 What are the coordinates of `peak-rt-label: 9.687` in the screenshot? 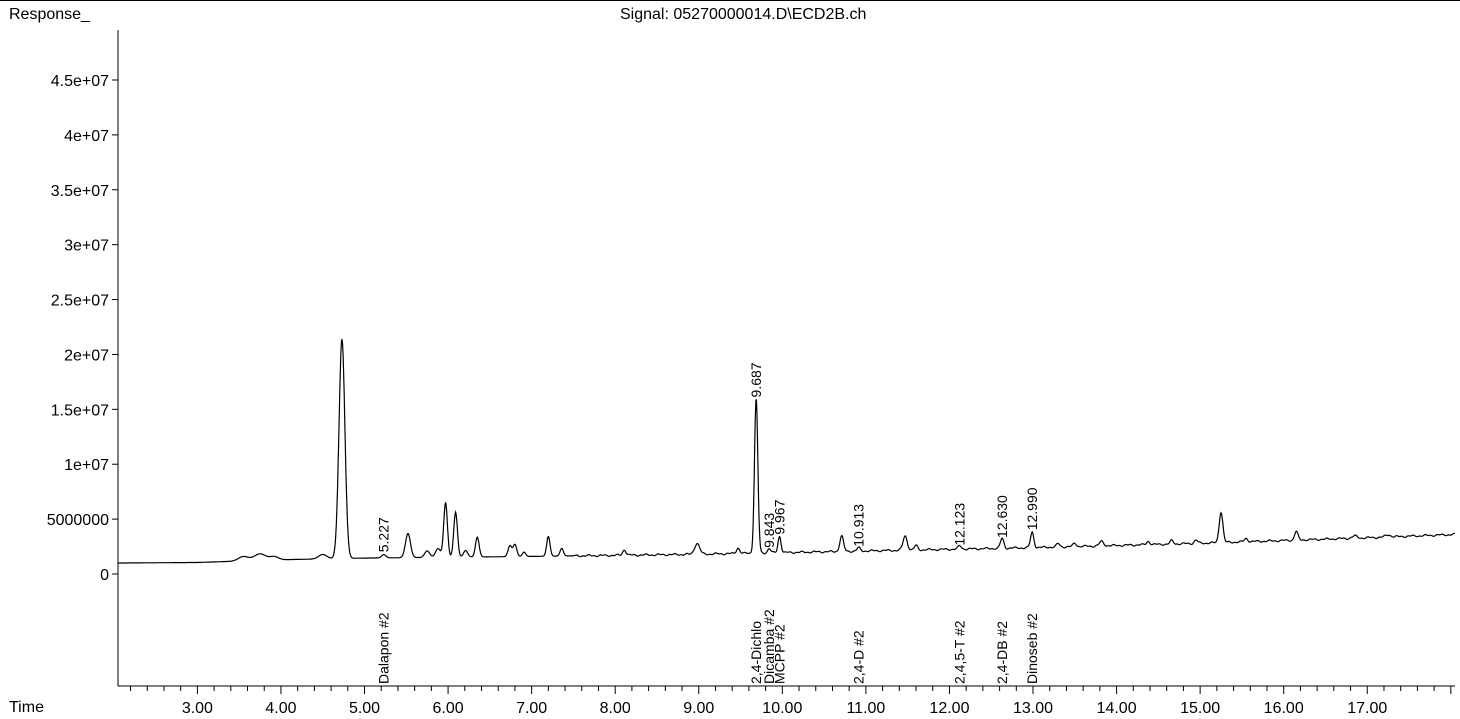 It's located at (756, 379).